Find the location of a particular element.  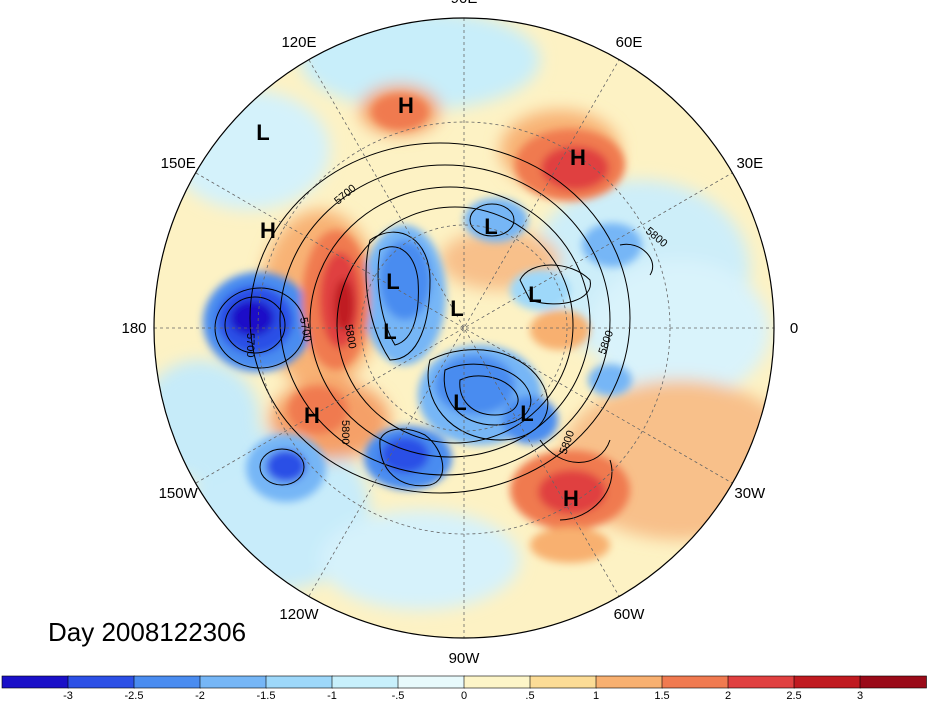

colorbar-label: 3 is located at coordinates (860, 696).